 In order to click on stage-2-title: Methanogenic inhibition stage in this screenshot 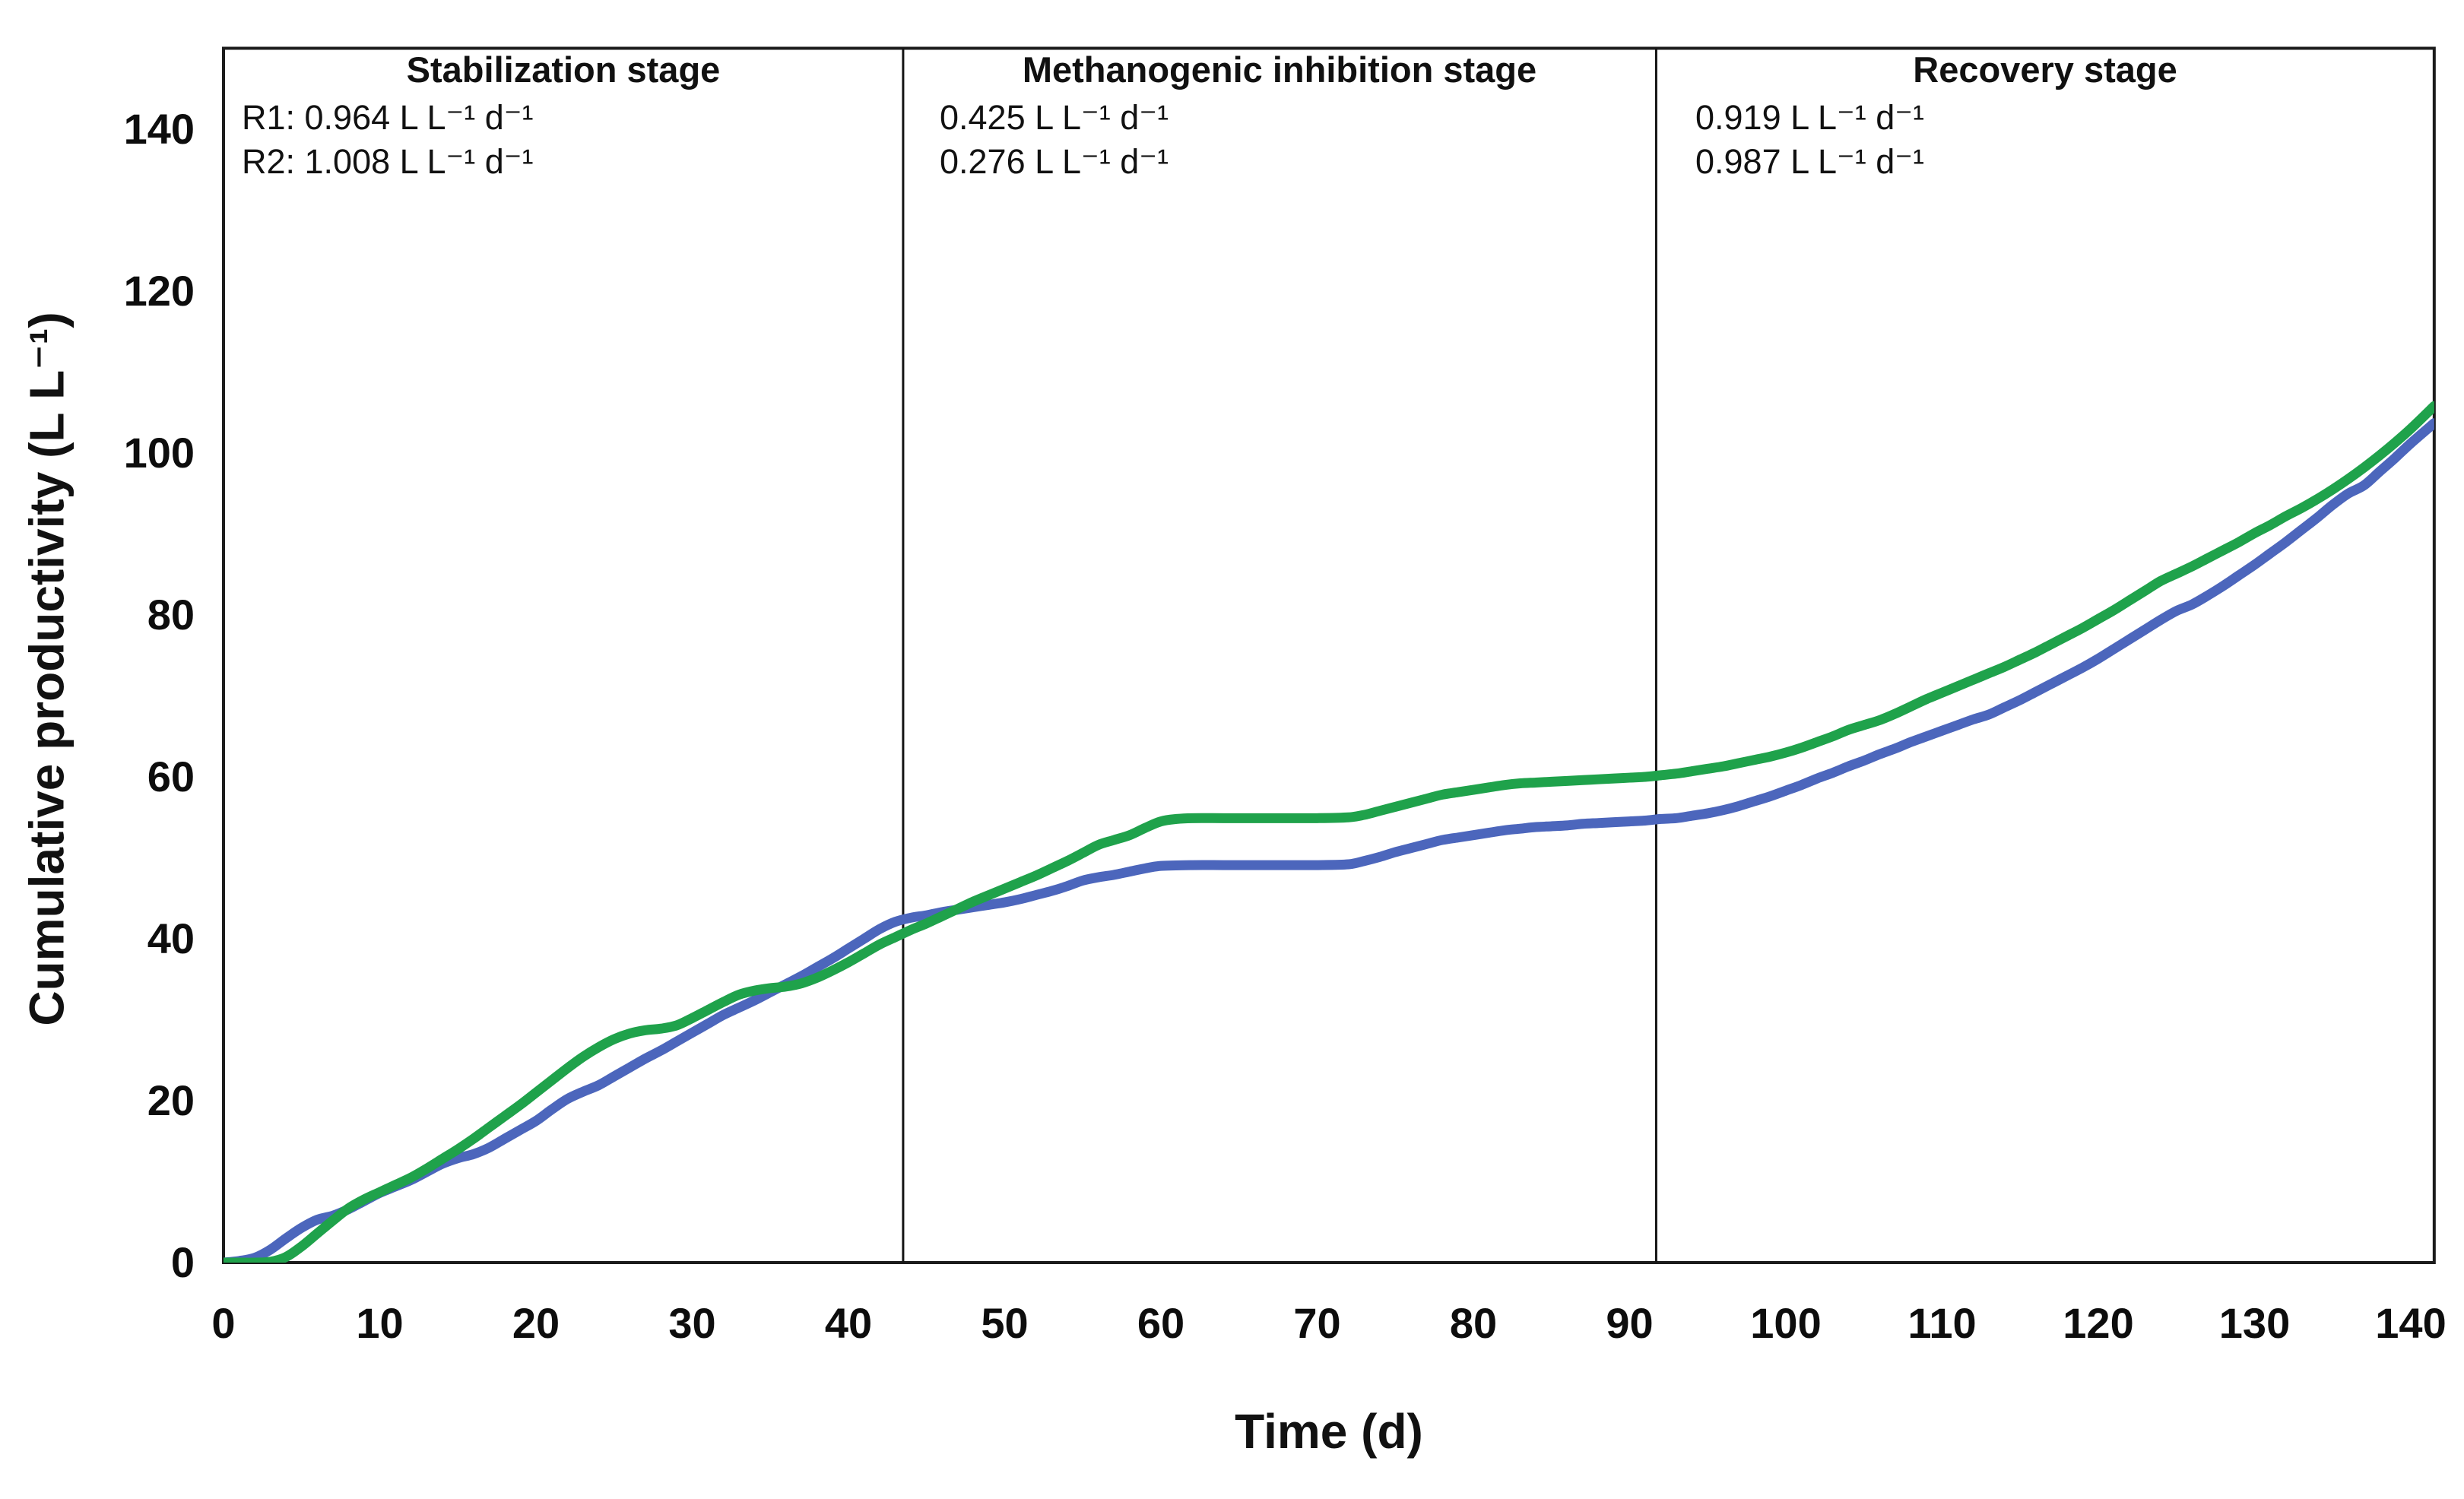, I will do `click(1279, 69)`.